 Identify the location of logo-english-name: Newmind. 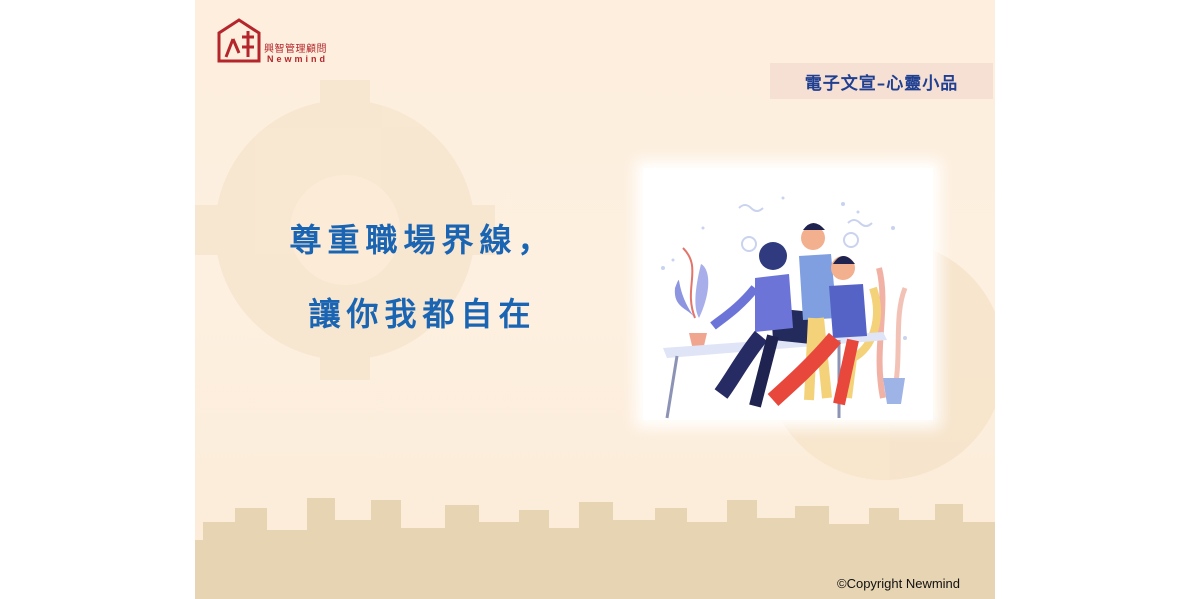
(298, 59).